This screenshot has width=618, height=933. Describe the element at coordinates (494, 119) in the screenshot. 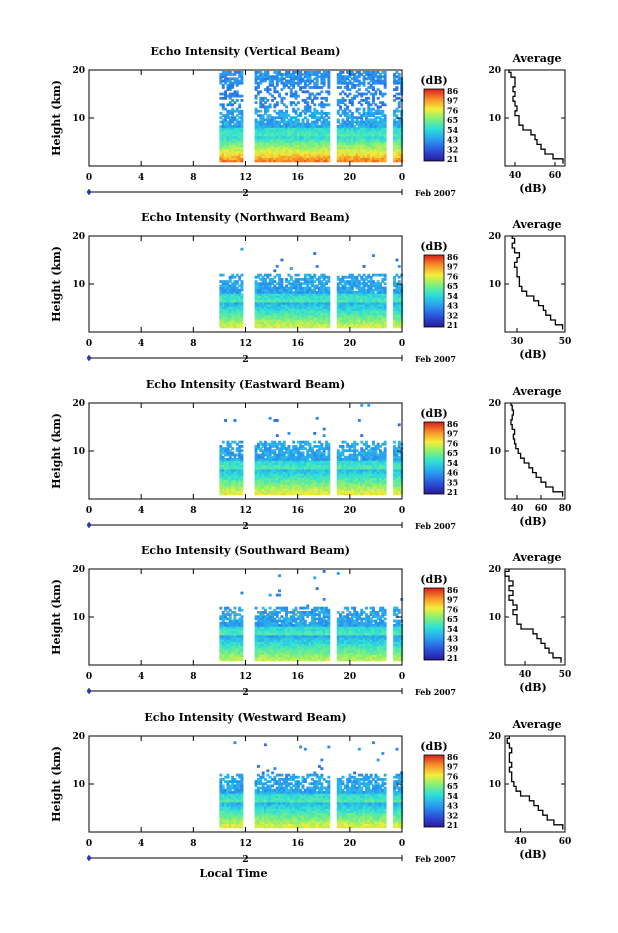

I see `profile-y-tick-label: 10` at that location.